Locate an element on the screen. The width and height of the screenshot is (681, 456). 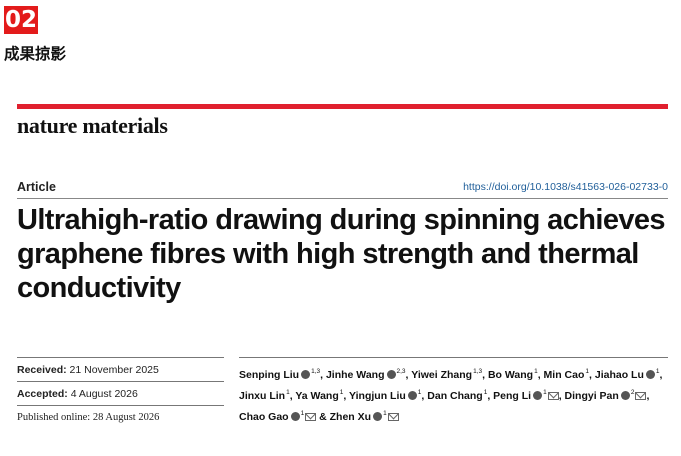
author-name: Yiwei Zhang is located at coordinates (442, 375).